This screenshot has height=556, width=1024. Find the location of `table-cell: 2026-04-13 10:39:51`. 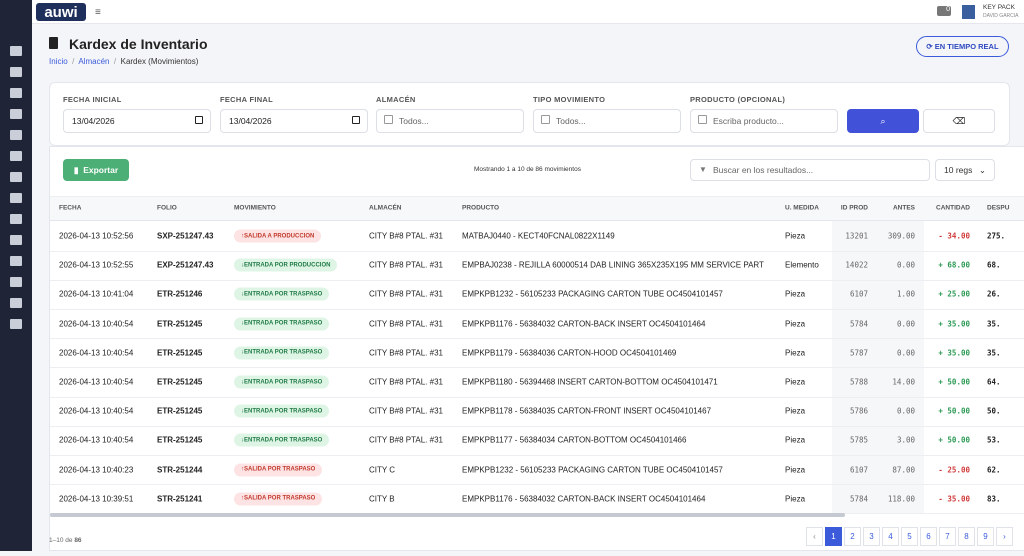

table-cell: 2026-04-13 10:39:51 is located at coordinates (96, 499).